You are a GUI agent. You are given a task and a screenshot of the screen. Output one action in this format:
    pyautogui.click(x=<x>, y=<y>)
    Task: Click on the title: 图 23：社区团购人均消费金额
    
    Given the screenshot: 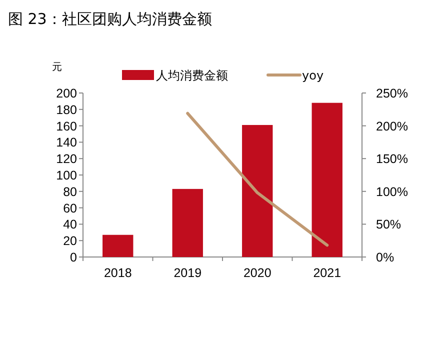 What is the action you would take?
    pyautogui.click(x=110, y=19)
    